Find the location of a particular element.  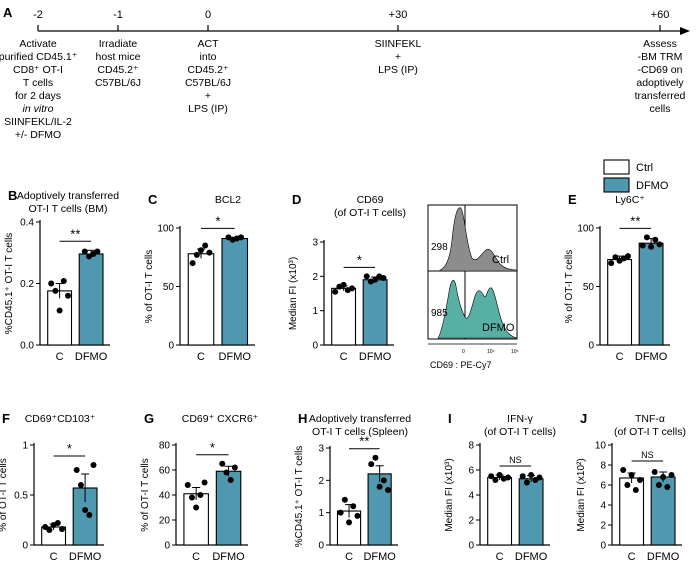

y-tick-label: 50 is located at coordinates (169, 287).